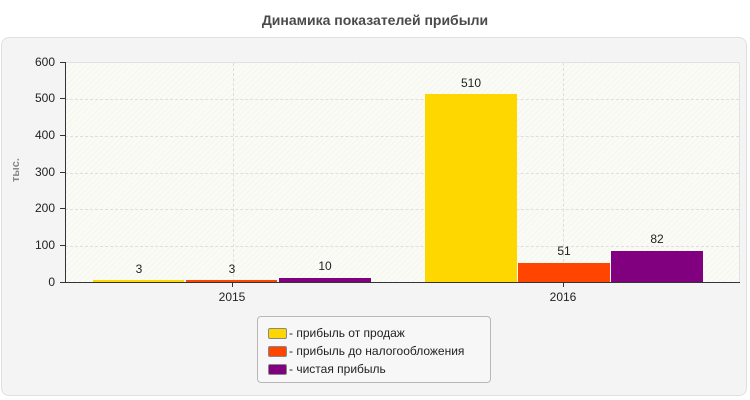  Describe the element at coordinates (325, 280) in the screenshot. I see `bar-2015-net-profit` at that location.